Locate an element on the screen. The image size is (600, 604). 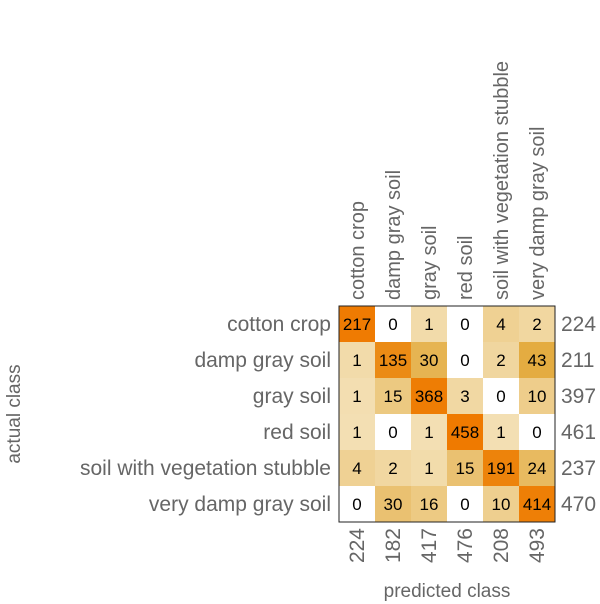
x-axis-label: predicted class is located at coordinates (447, 591).